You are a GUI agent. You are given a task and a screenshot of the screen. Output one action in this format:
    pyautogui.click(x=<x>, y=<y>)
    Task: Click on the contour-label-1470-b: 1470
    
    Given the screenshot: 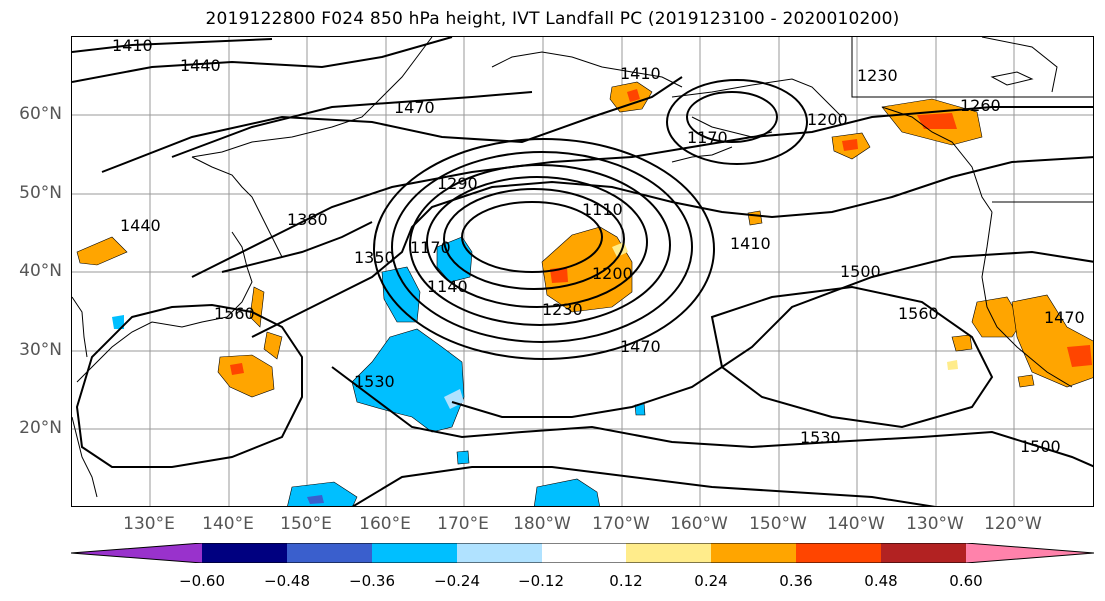 What is the action you would take?
    pyautogui.click(x=640, y=346)
    